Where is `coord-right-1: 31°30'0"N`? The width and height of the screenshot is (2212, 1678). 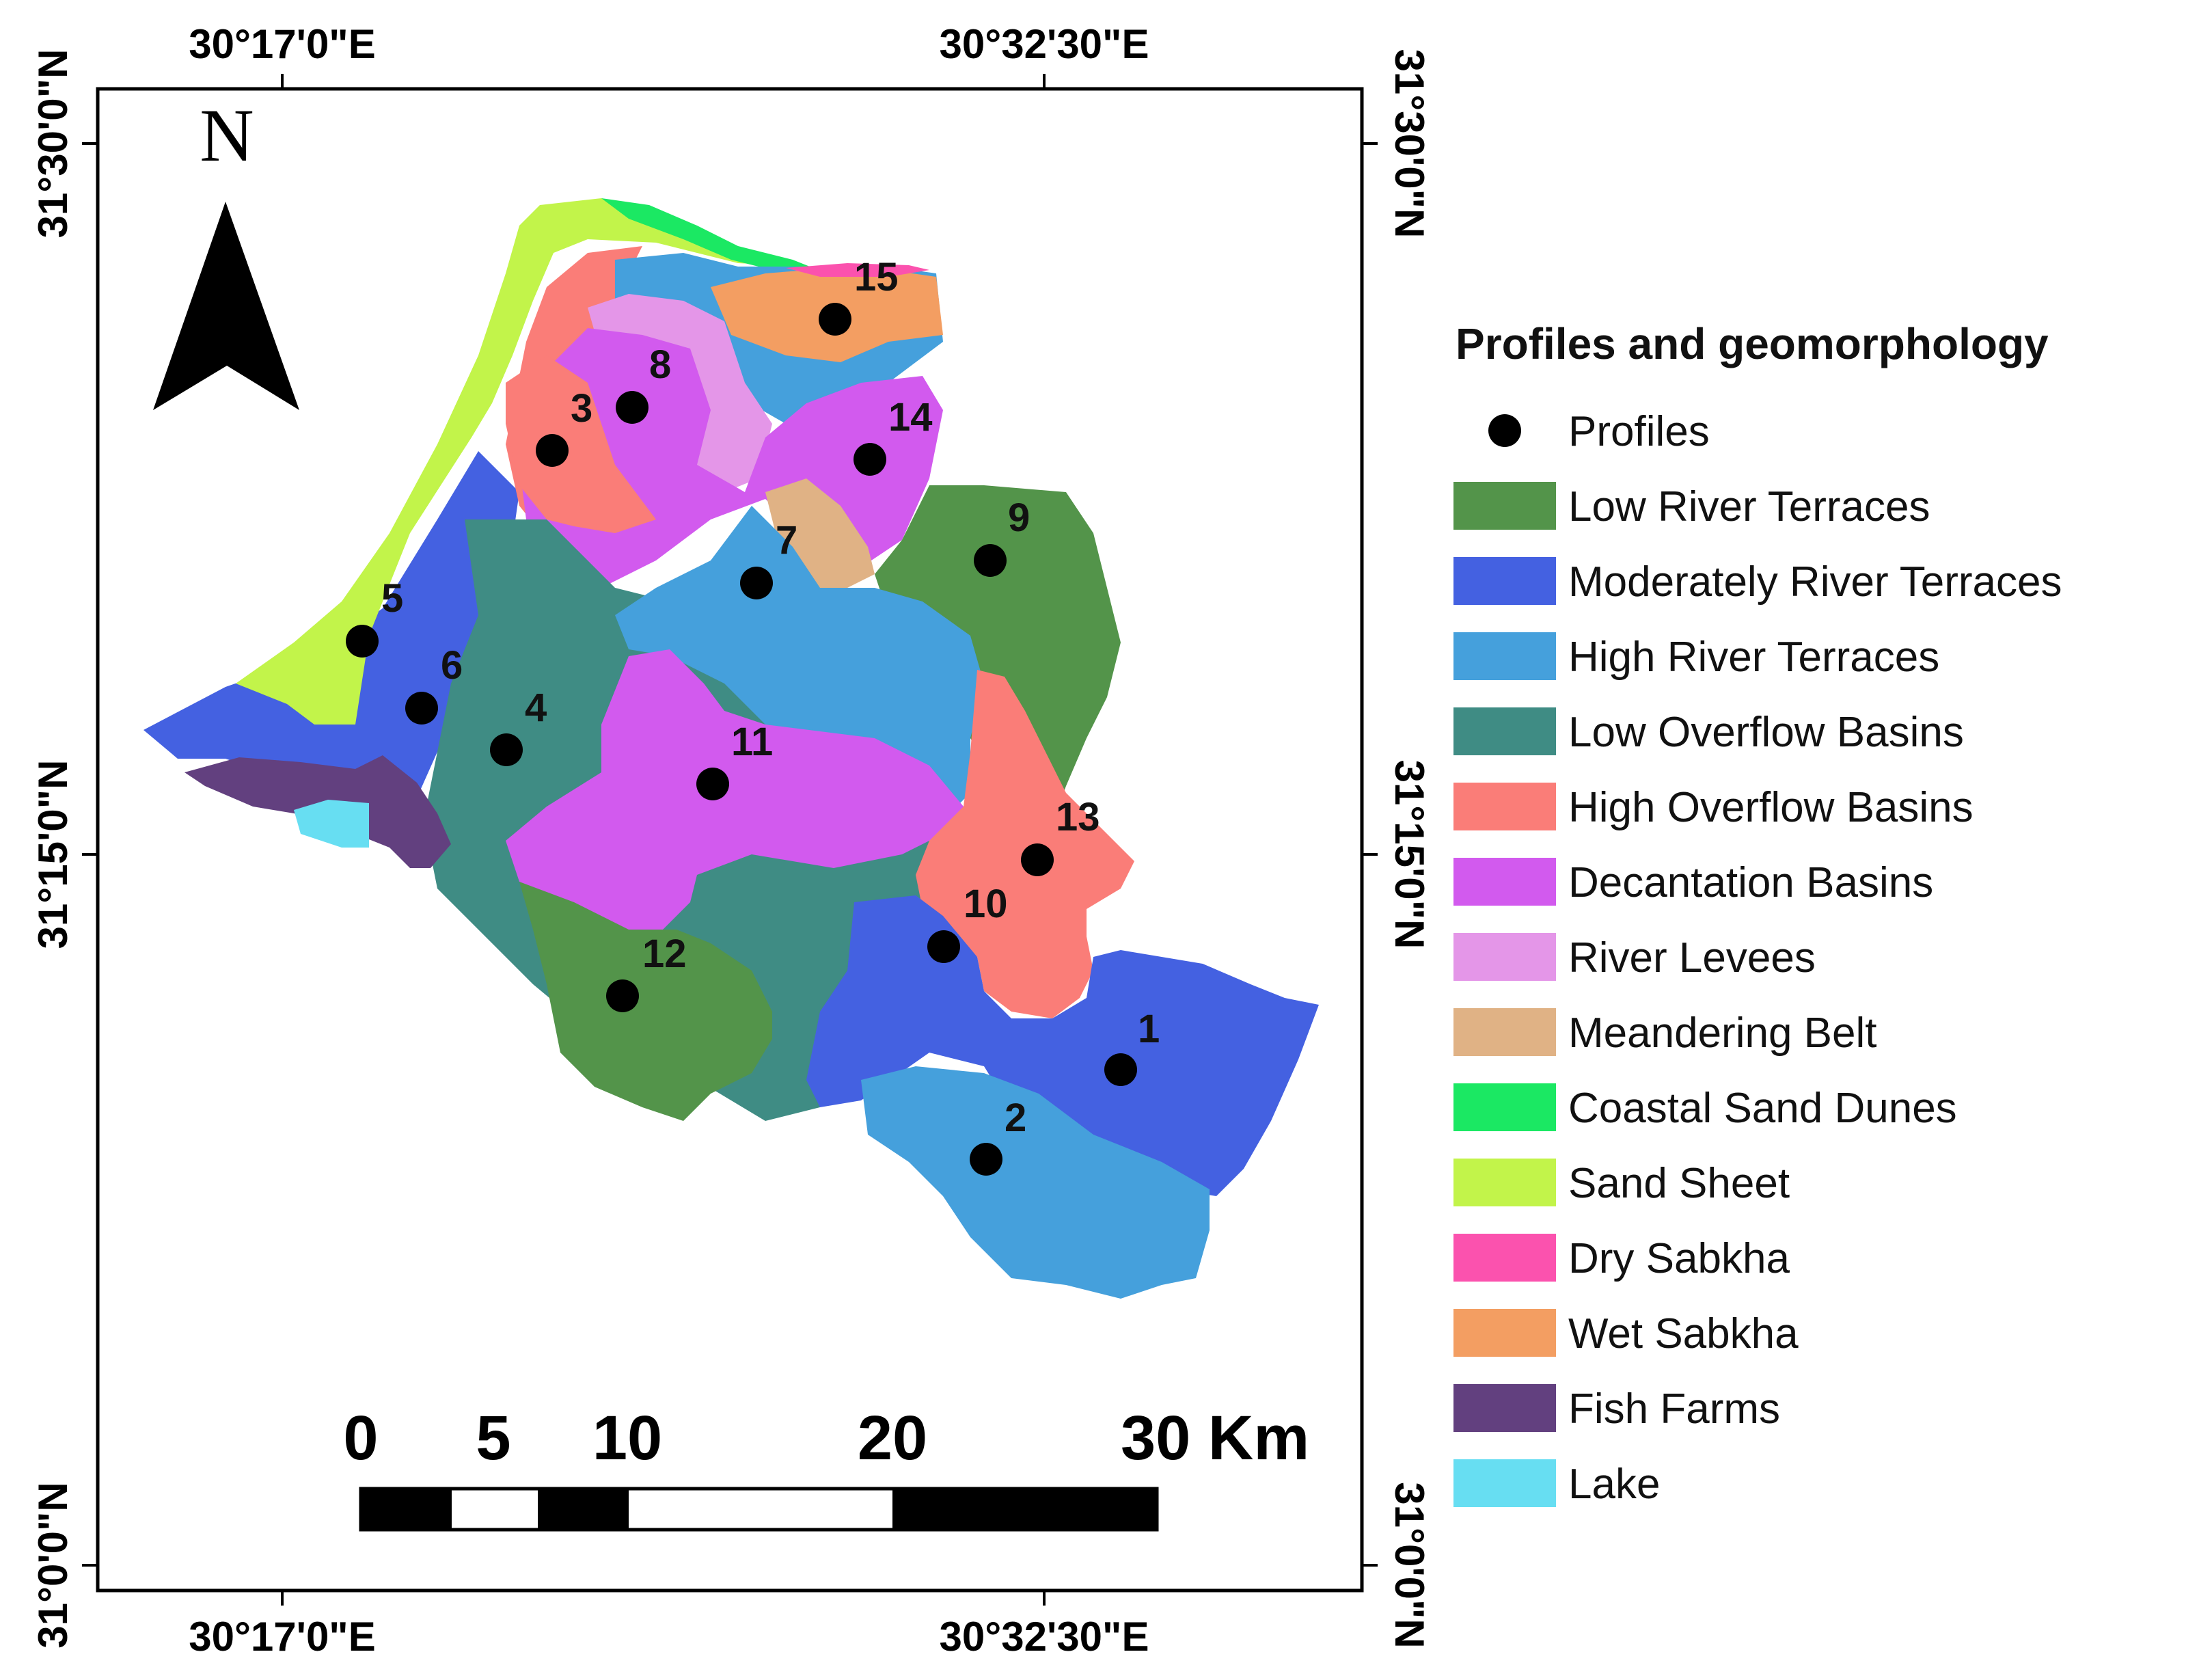
coord-right-1: 31°30'0"N is located at coordinates (1409, 144).